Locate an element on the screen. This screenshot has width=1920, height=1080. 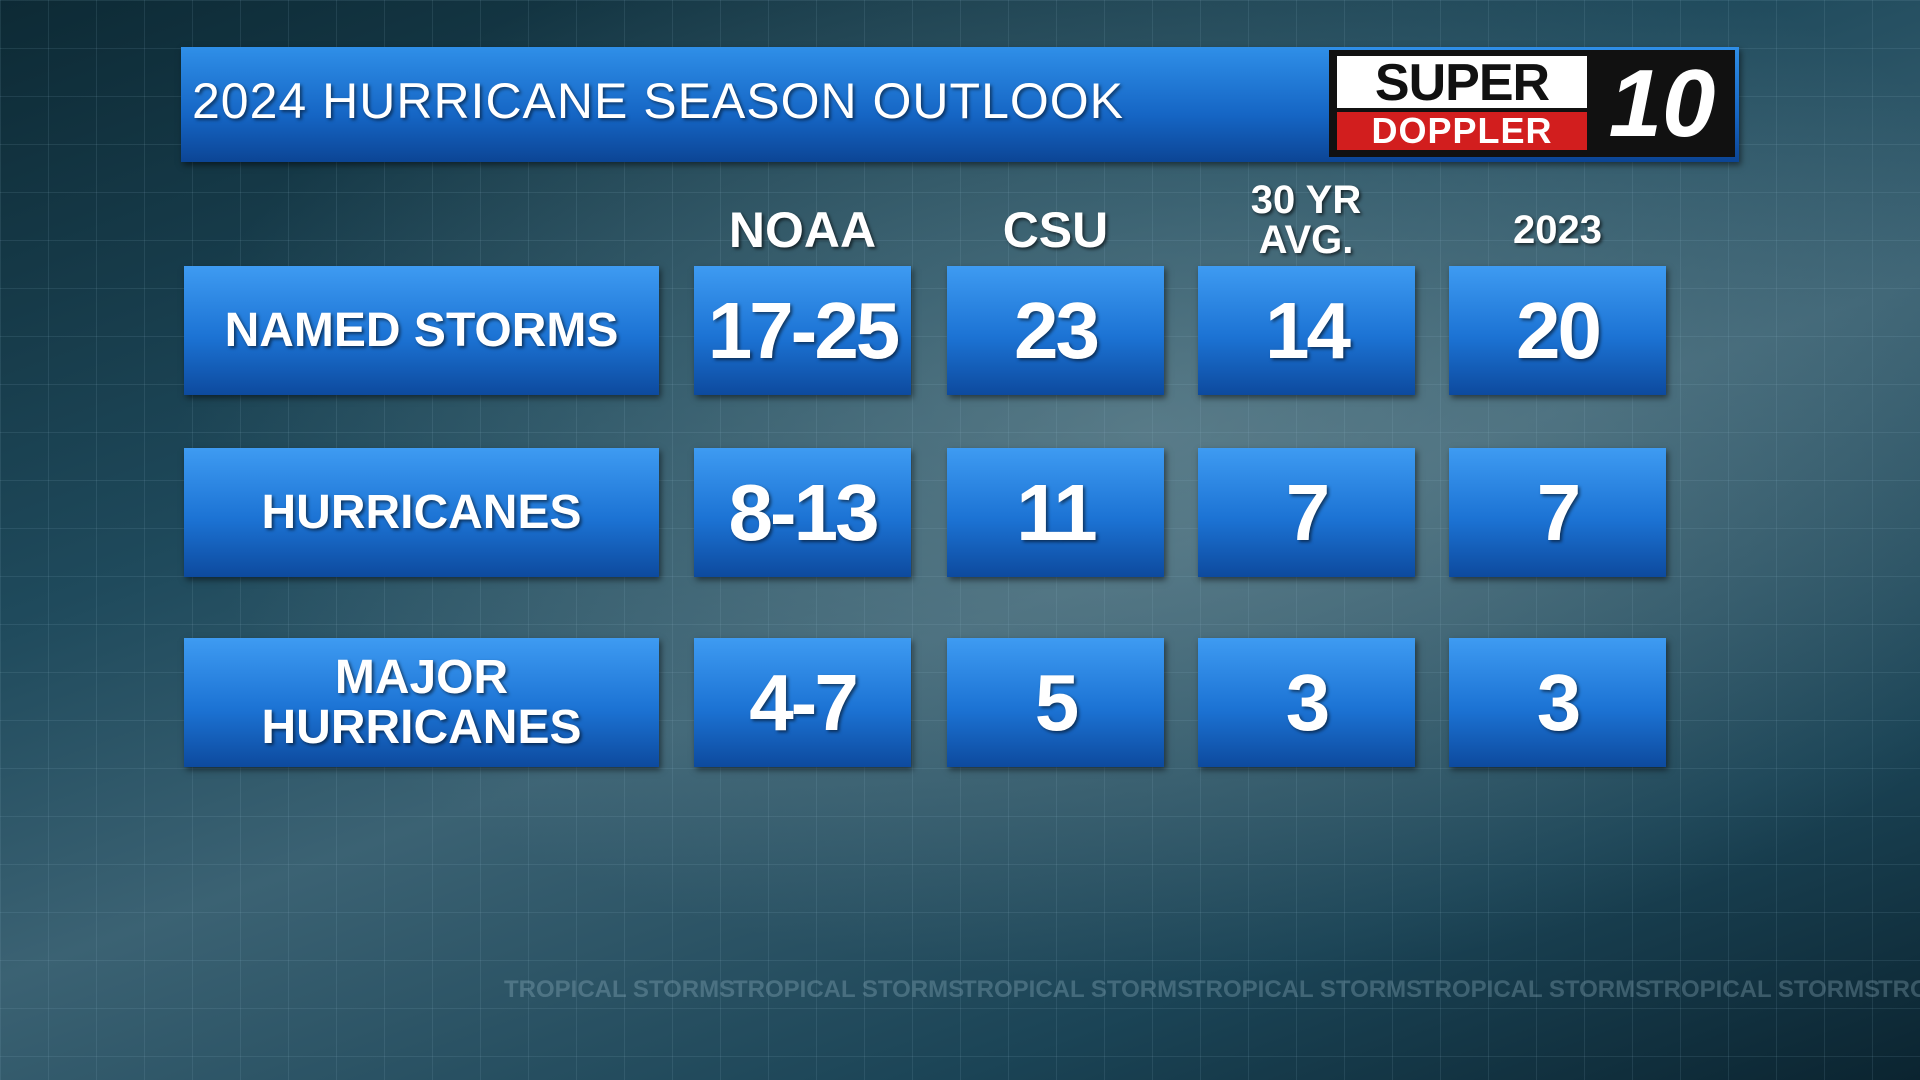
cell-value: 11 is located at coordinates (1055, 512).